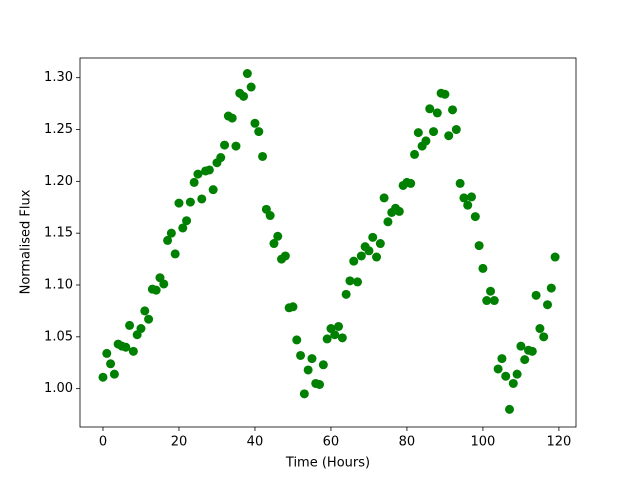 Image resolution: width=640 pixels, height=480 pixels. What do you see at coordinates (58, 336) in the screenshot?
I see `y-tick-label: 1.05` at bounding box center [58, 336].